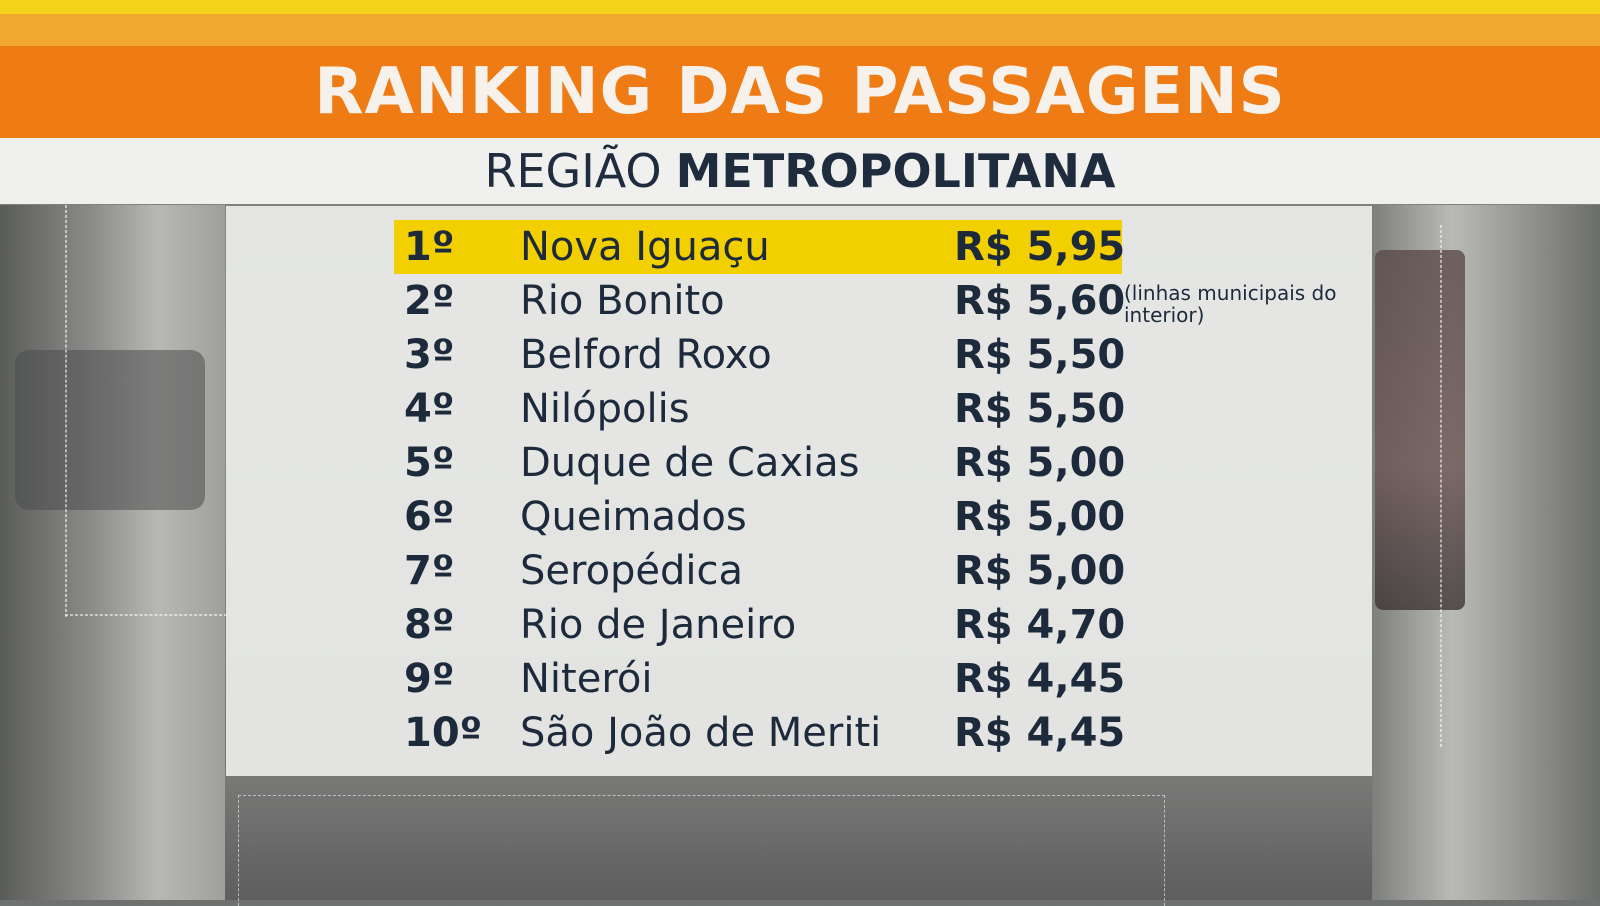 Image resolution: width=1600 pixels, height=906 pixels. What do you see at coordinates (760, 679) in the screenshot?
I see `ranking-row: 9º Niterói R$ 4,45` at bounding box center [760, 679].